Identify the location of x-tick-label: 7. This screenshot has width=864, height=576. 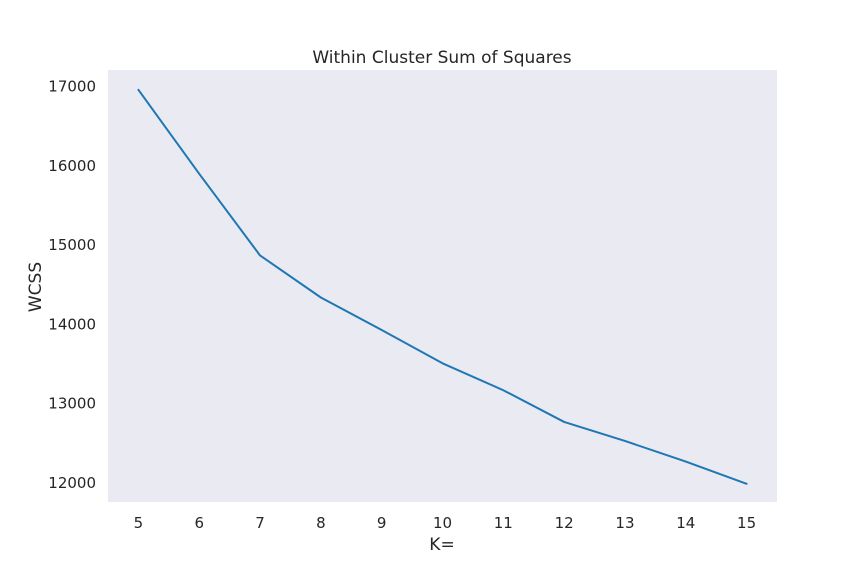
(260, 523).